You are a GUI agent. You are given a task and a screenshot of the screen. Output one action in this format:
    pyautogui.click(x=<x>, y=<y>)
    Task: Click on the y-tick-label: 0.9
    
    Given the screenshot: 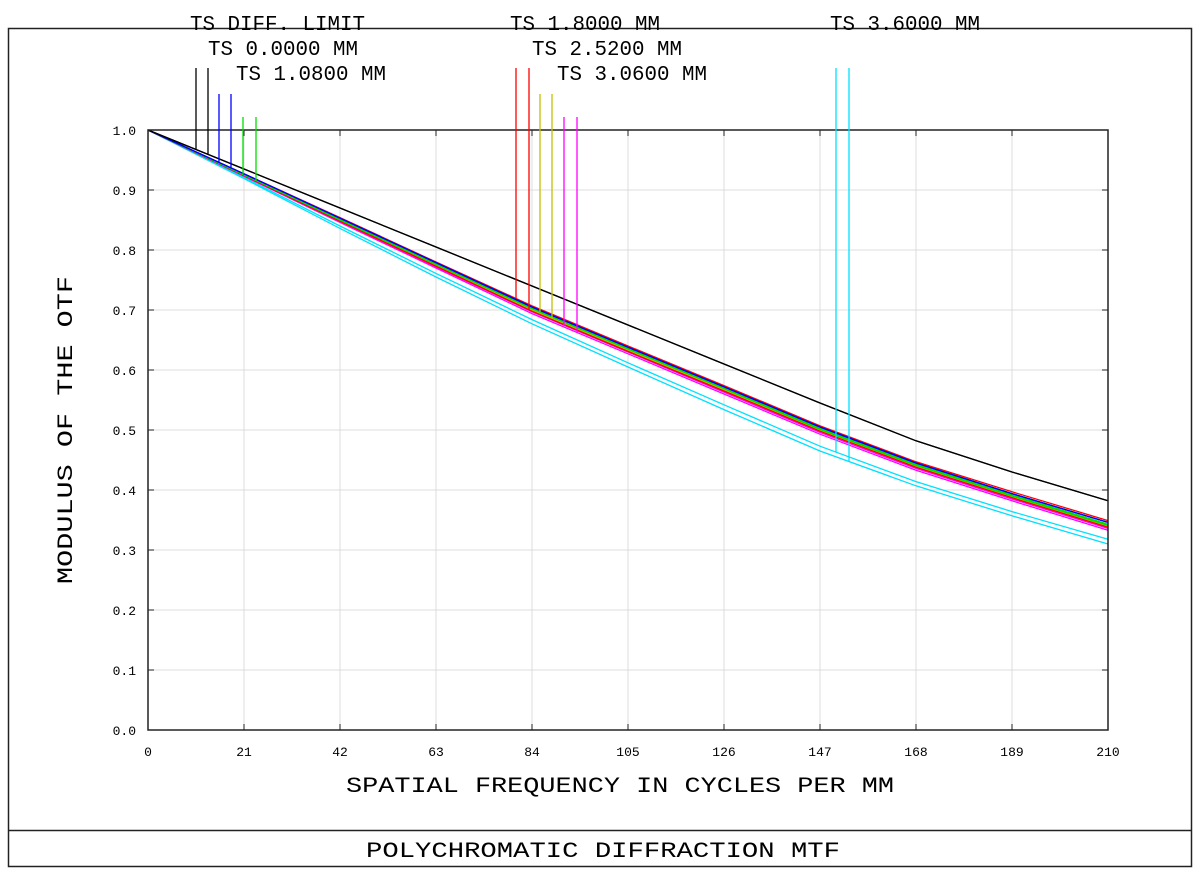 What is the action you would take?
    pyautogui.click(x=124, y=191)
    